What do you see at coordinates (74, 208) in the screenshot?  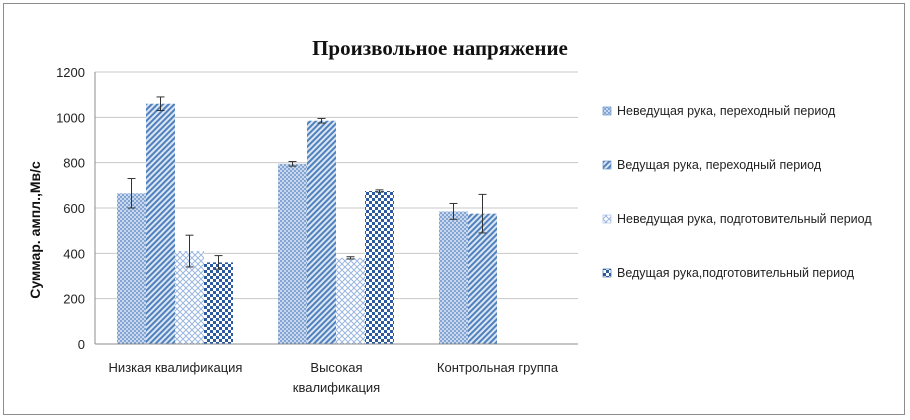 I see `y-tick-label: 600` at bounding box center [74, 208].